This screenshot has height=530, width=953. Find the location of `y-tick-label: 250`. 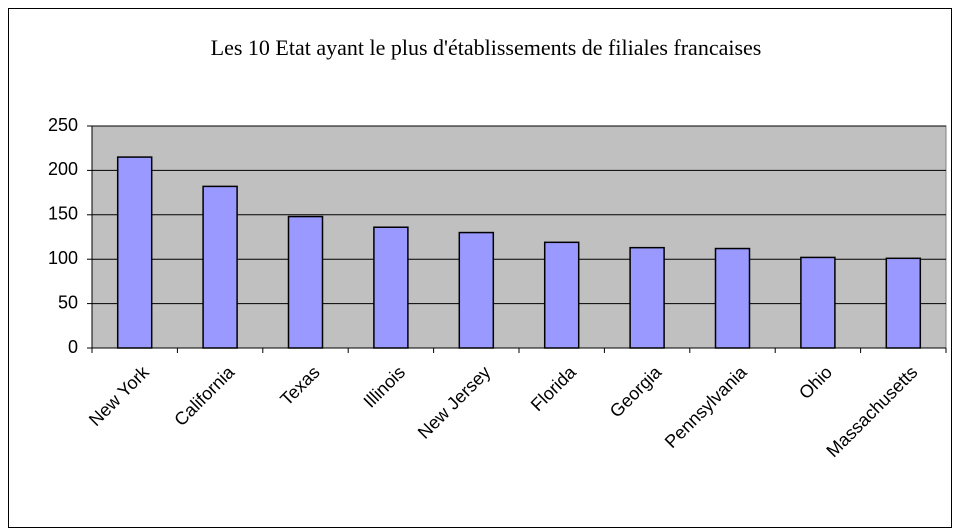

y-tick-label: 250 is located at coordinates (63, 125).